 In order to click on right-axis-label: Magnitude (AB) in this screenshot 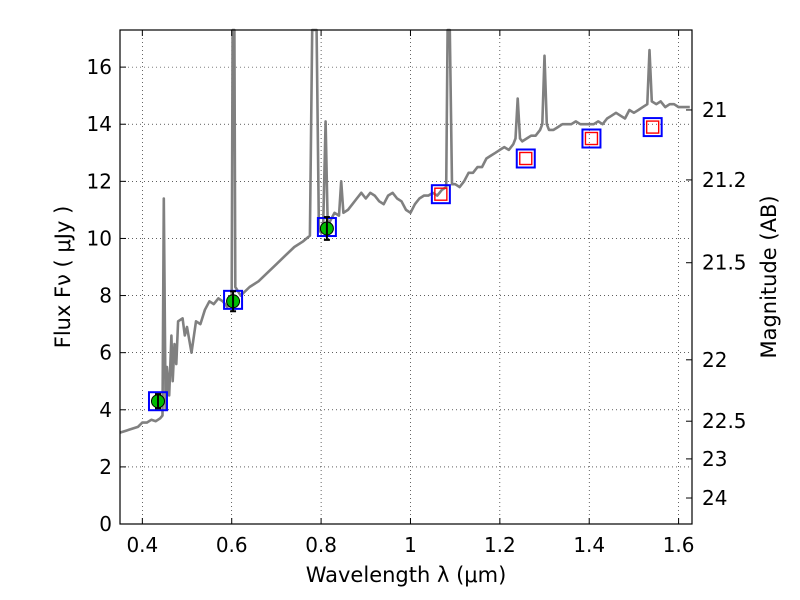, I will do `click(769, 276)`.